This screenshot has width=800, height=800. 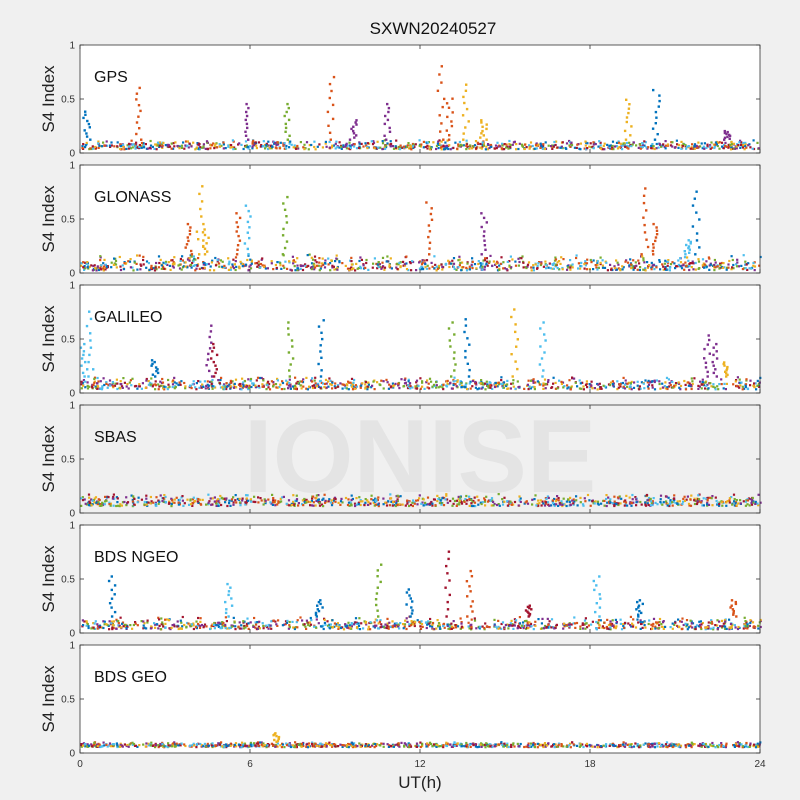 I want to click on y-tick-label: 1, so click(x=72, y=46).